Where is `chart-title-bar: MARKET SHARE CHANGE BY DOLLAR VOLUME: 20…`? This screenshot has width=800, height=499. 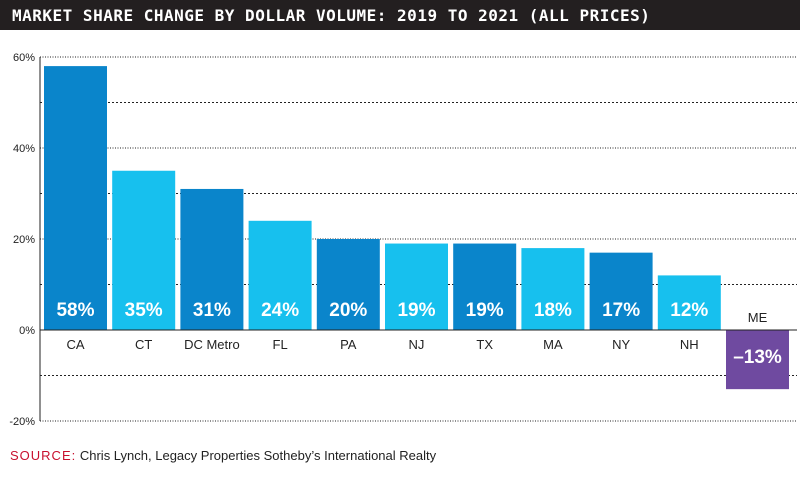
chart-title-bar: MARKET SHARE CHANGE BY DOLLAR VOLUME: 20… is located at coordinates (400, 15).